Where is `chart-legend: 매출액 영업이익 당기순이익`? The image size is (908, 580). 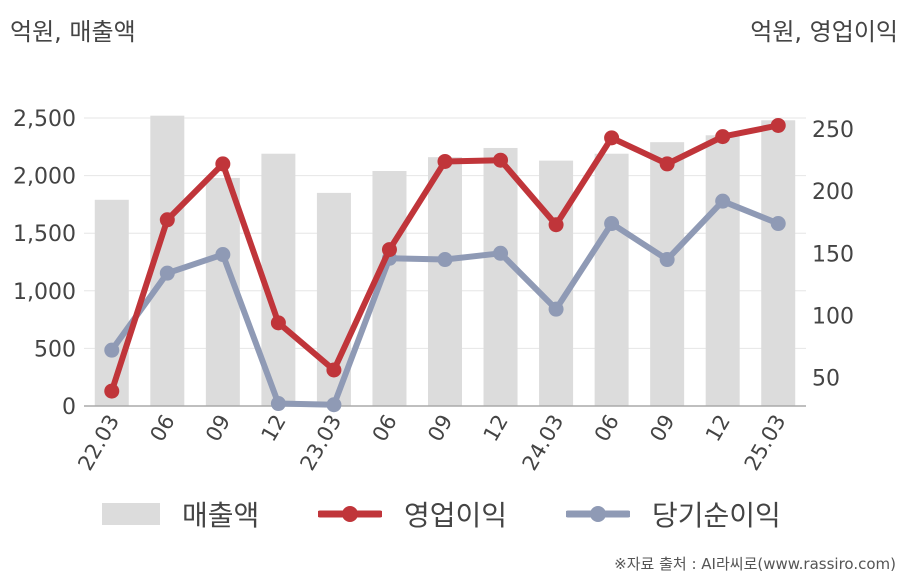 chart-legend: 매출액 영업이익 당기순이익 is located at coordinates (454, 514).